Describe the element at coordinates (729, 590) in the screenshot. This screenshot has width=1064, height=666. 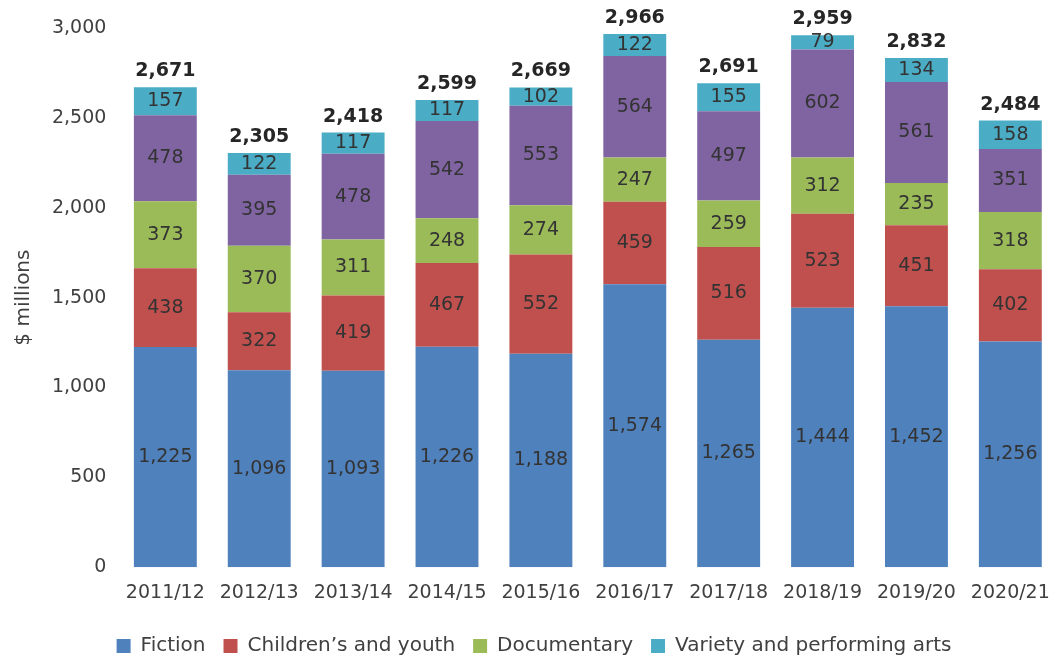
I see `x-tick-label: 2017/18` at that location.